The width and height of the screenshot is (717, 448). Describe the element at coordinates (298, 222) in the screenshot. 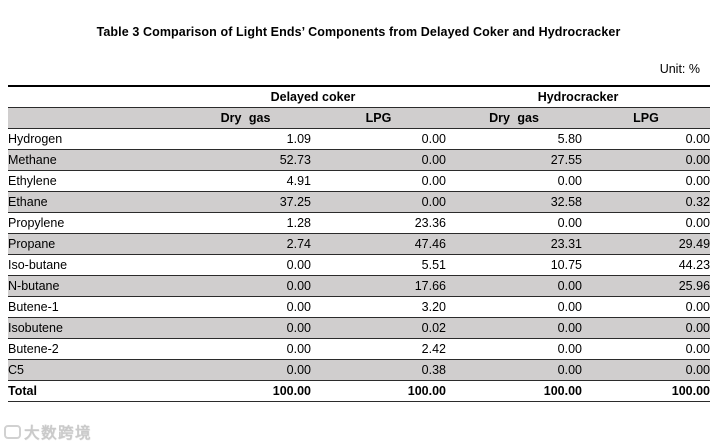

I see `value-cell: 1.28` at that location.